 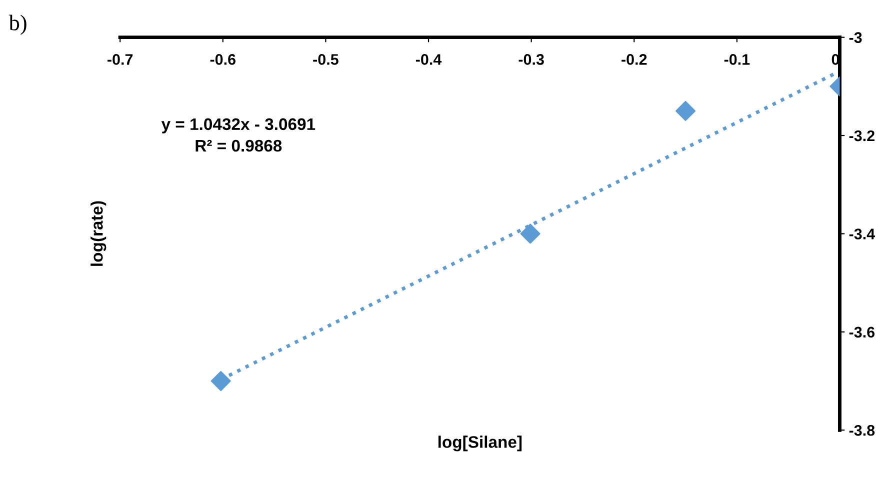 What do you see at coordinates (862, 332) in the screenshot?
I see `y-tick-label: -3.6` at bounding box center [862, 332].